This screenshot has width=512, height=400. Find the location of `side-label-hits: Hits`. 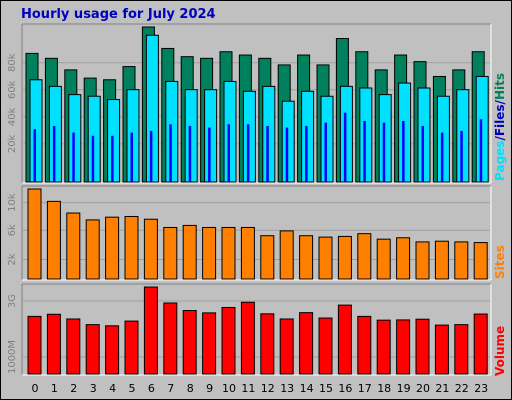

side-label-hits: Hits is located at coordinates (500, 86).